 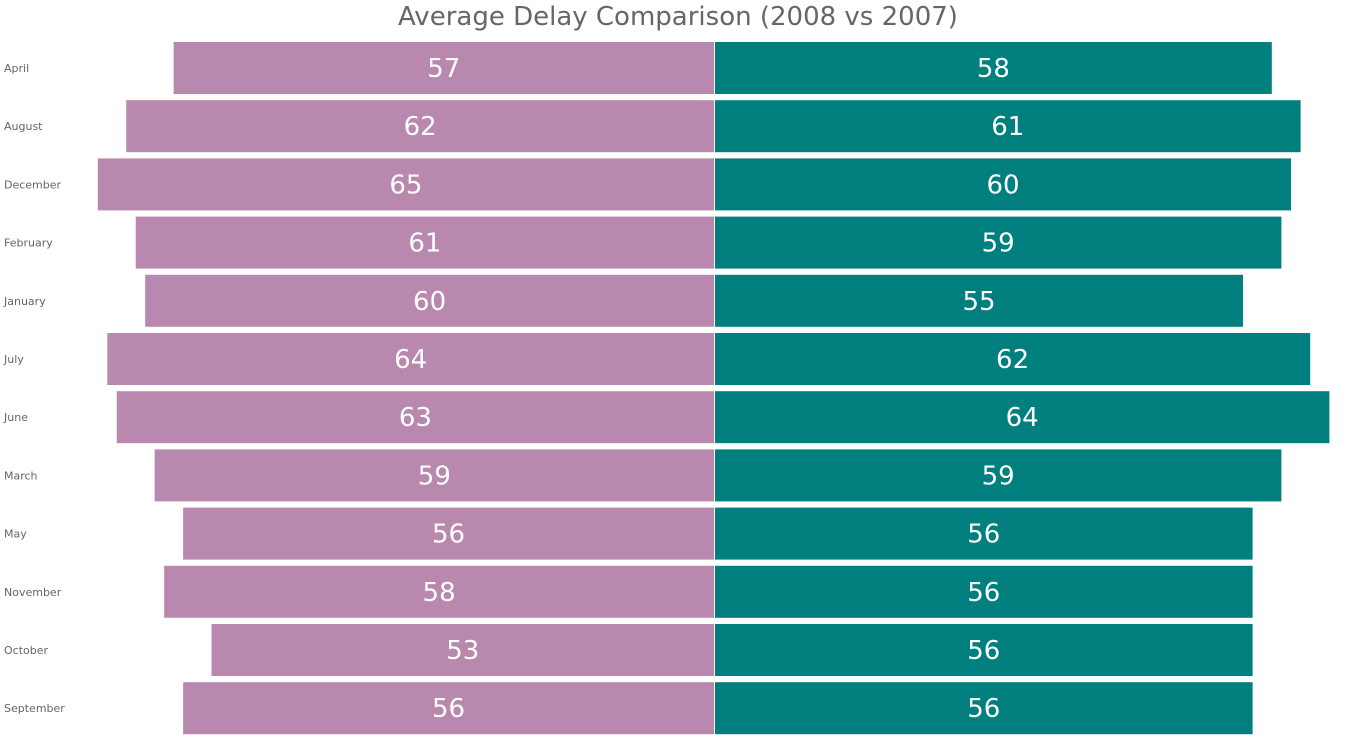 I want to click on chart-title: Average Delay Comparison (2008 vs 2007), so click(x=678, y=17).